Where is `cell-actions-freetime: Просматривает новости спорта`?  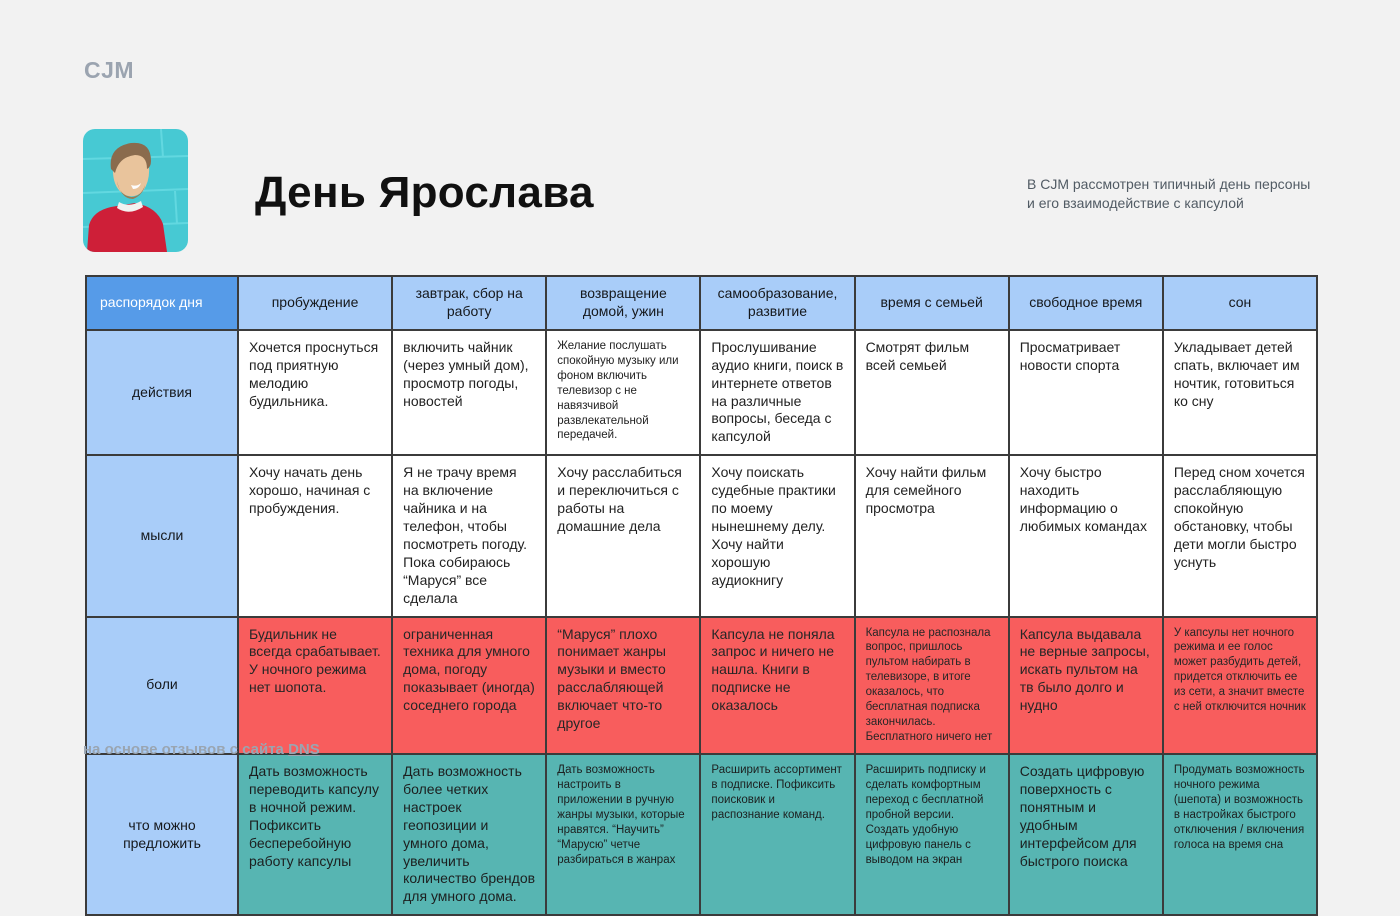 cell-actions-freetime: Просматривает новости спорта is located at coordinates (1085, 392).